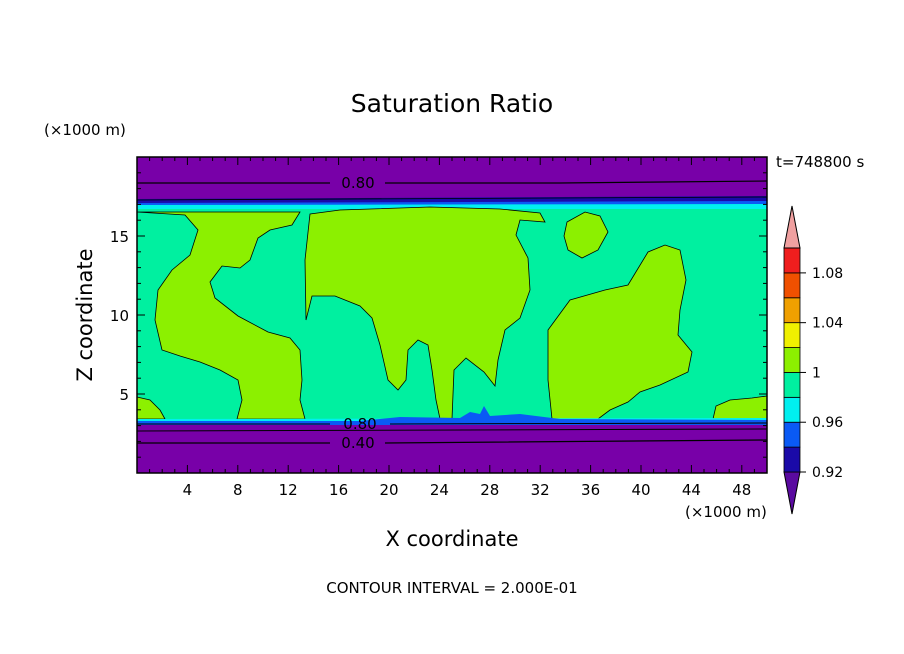 The height and width of the screenshot is (654, 904). Describe the element at coordinates (238, 490) in the screenshot. I see `x-tick-label: 8` at that location.